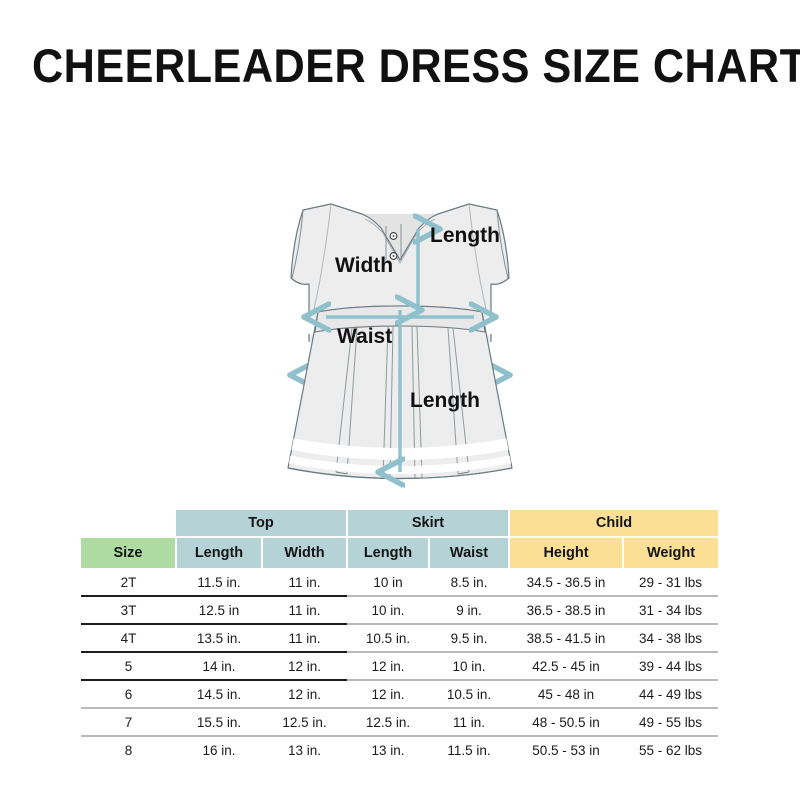 The height and width of the screenshot is (800, 800). Describe the element at coordinates (566, 722) in the screenshot. I see `cell-child-height: 48 - 50.5 in` at that location.